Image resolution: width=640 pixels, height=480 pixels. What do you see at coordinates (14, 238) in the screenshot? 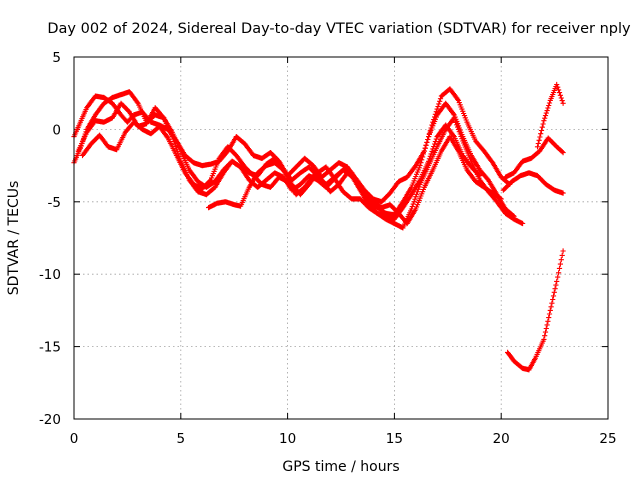
I see `y-axis-label: SDTVAR / TECUs` at bounding box center [14, 238].